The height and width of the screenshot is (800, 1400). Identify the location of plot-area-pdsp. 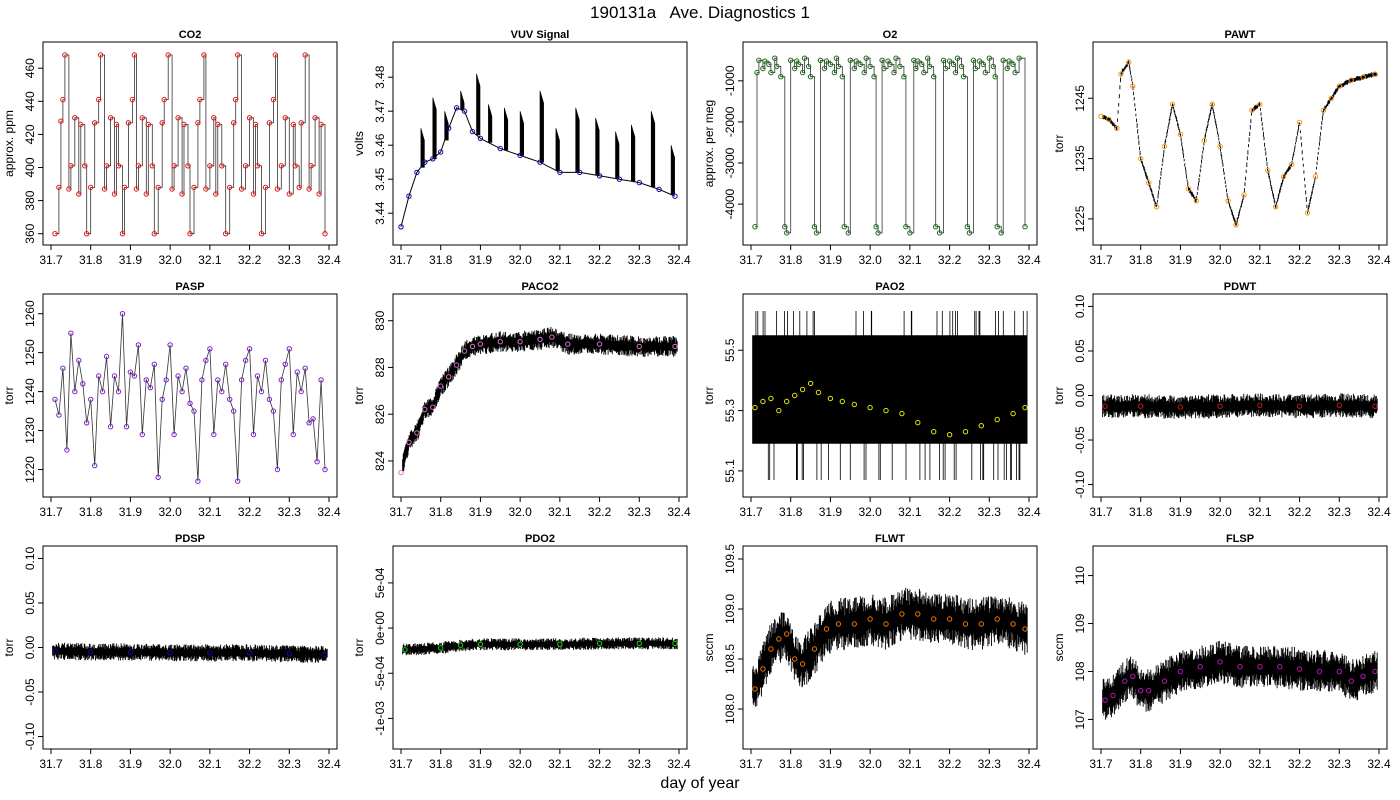
(190, 652).